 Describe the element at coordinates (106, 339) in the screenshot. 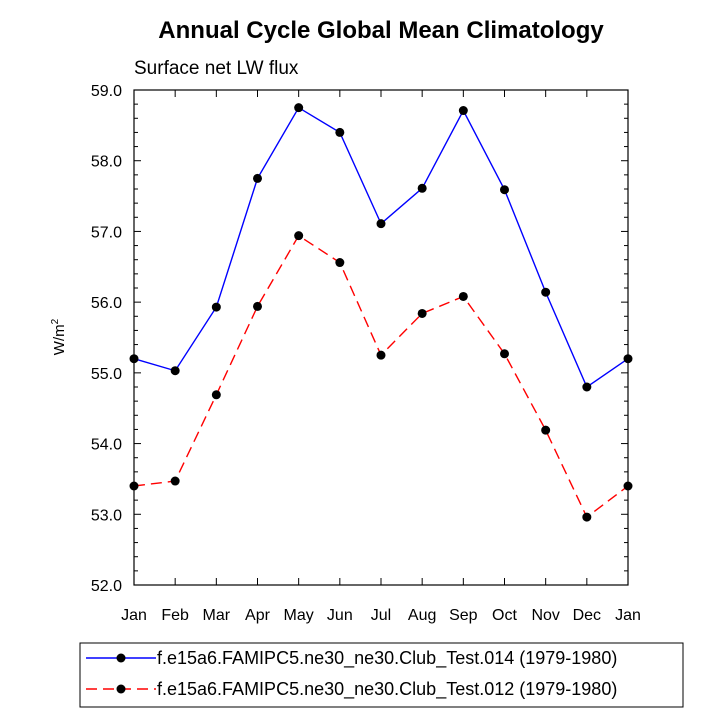

I see `y-tick-labels: 52.0 53.0 54.0 55.0 56.0 57.0 58.0 59.0` at that location.